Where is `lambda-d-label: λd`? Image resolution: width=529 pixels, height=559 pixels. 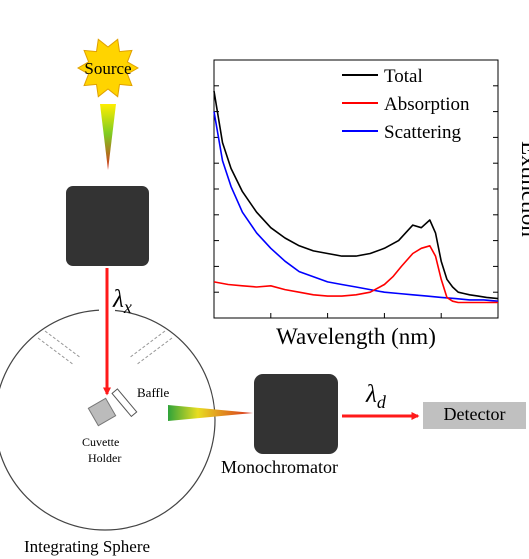 lambda-d-label: λd is located at coordinates (376, 396).